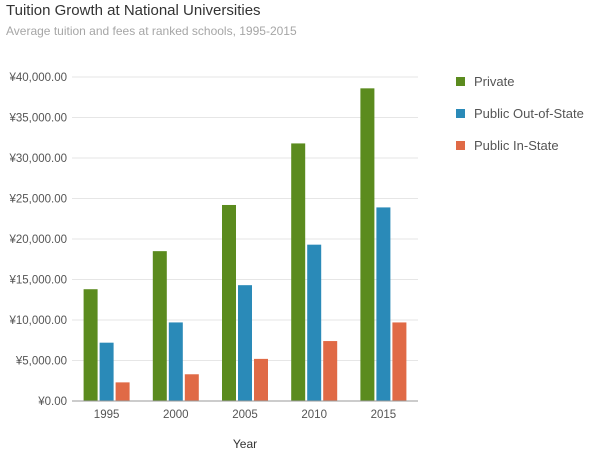  Describe the element at coordinates (133, 10) in the screenshot. I see `chart-title: Tuition Growth at National Universities` at that location.